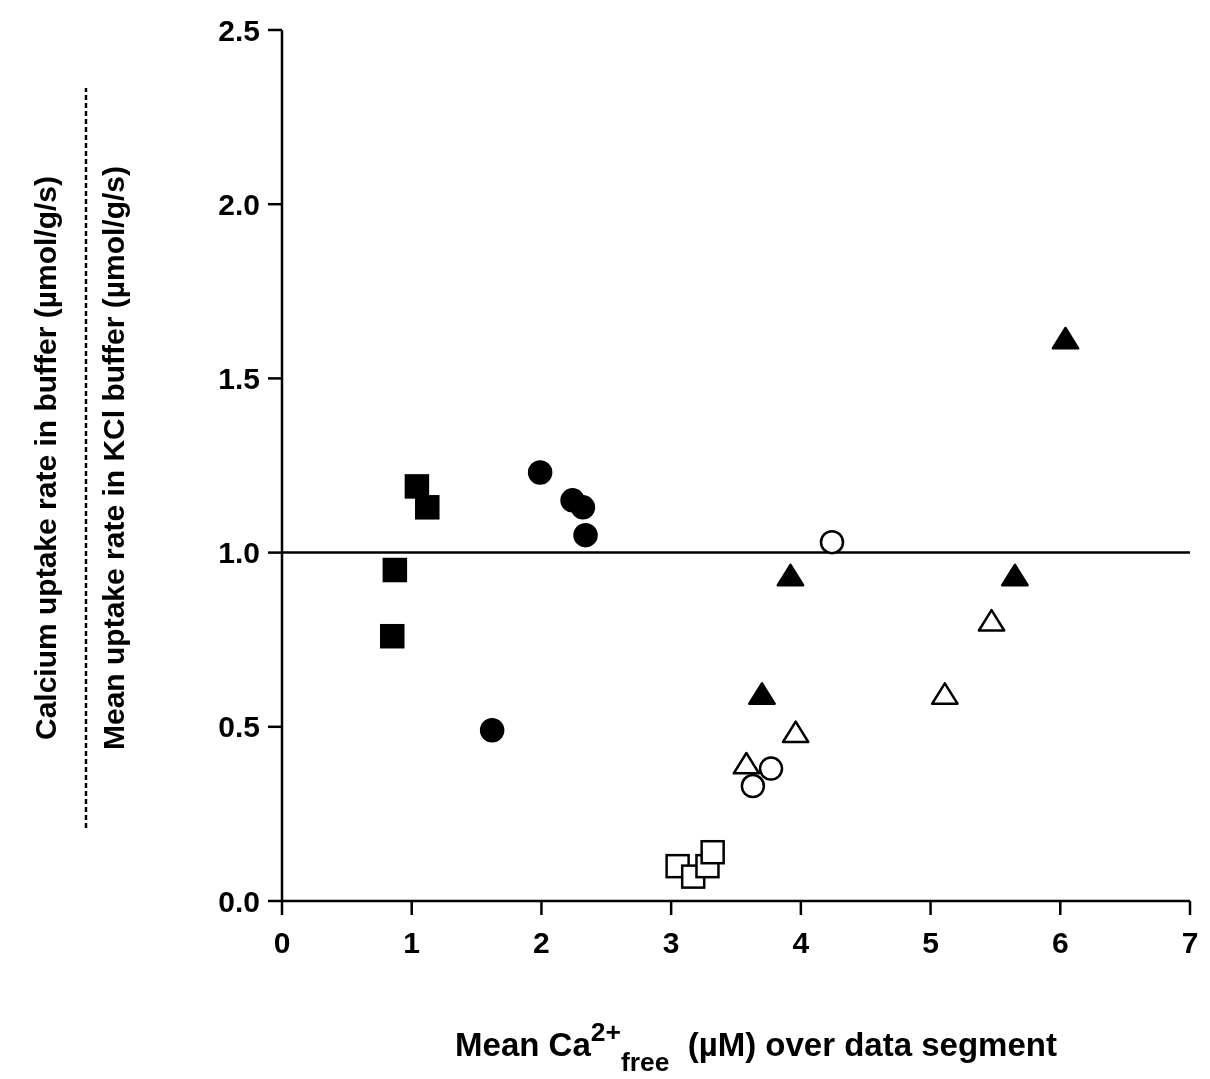 The height and width of the screenshot is (1079, 1210). Describe the element at coordinates (239, 727) in the screenshot. I see `y-tick-label: 0.5` at that location.